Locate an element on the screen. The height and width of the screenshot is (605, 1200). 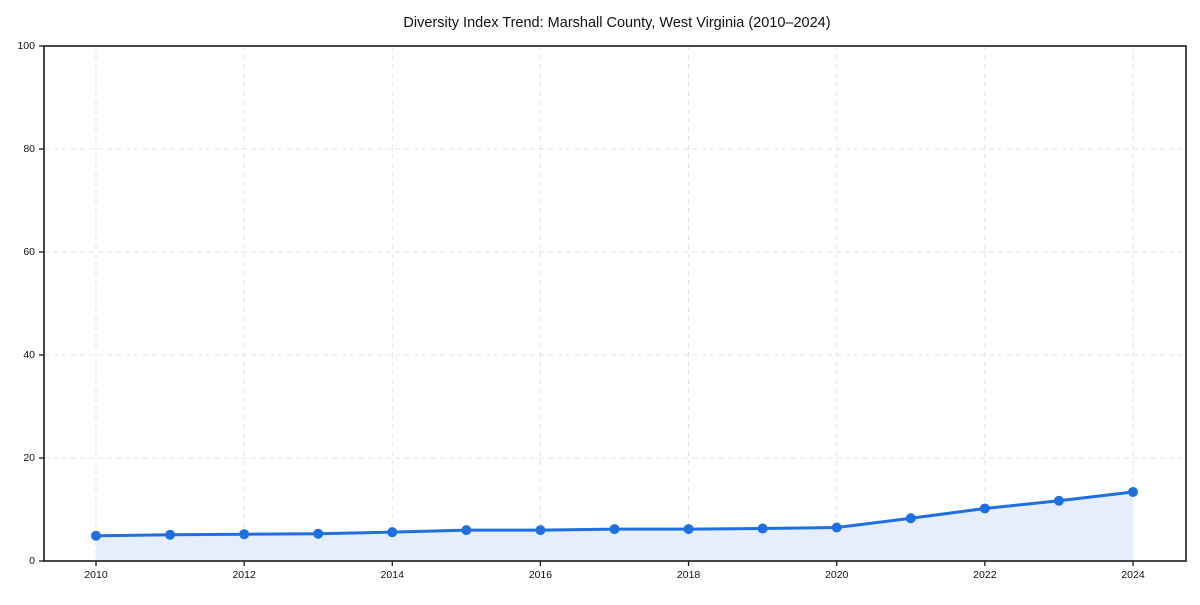
x-axis-tick-label: 2022 is located at coordinates (985, 575).